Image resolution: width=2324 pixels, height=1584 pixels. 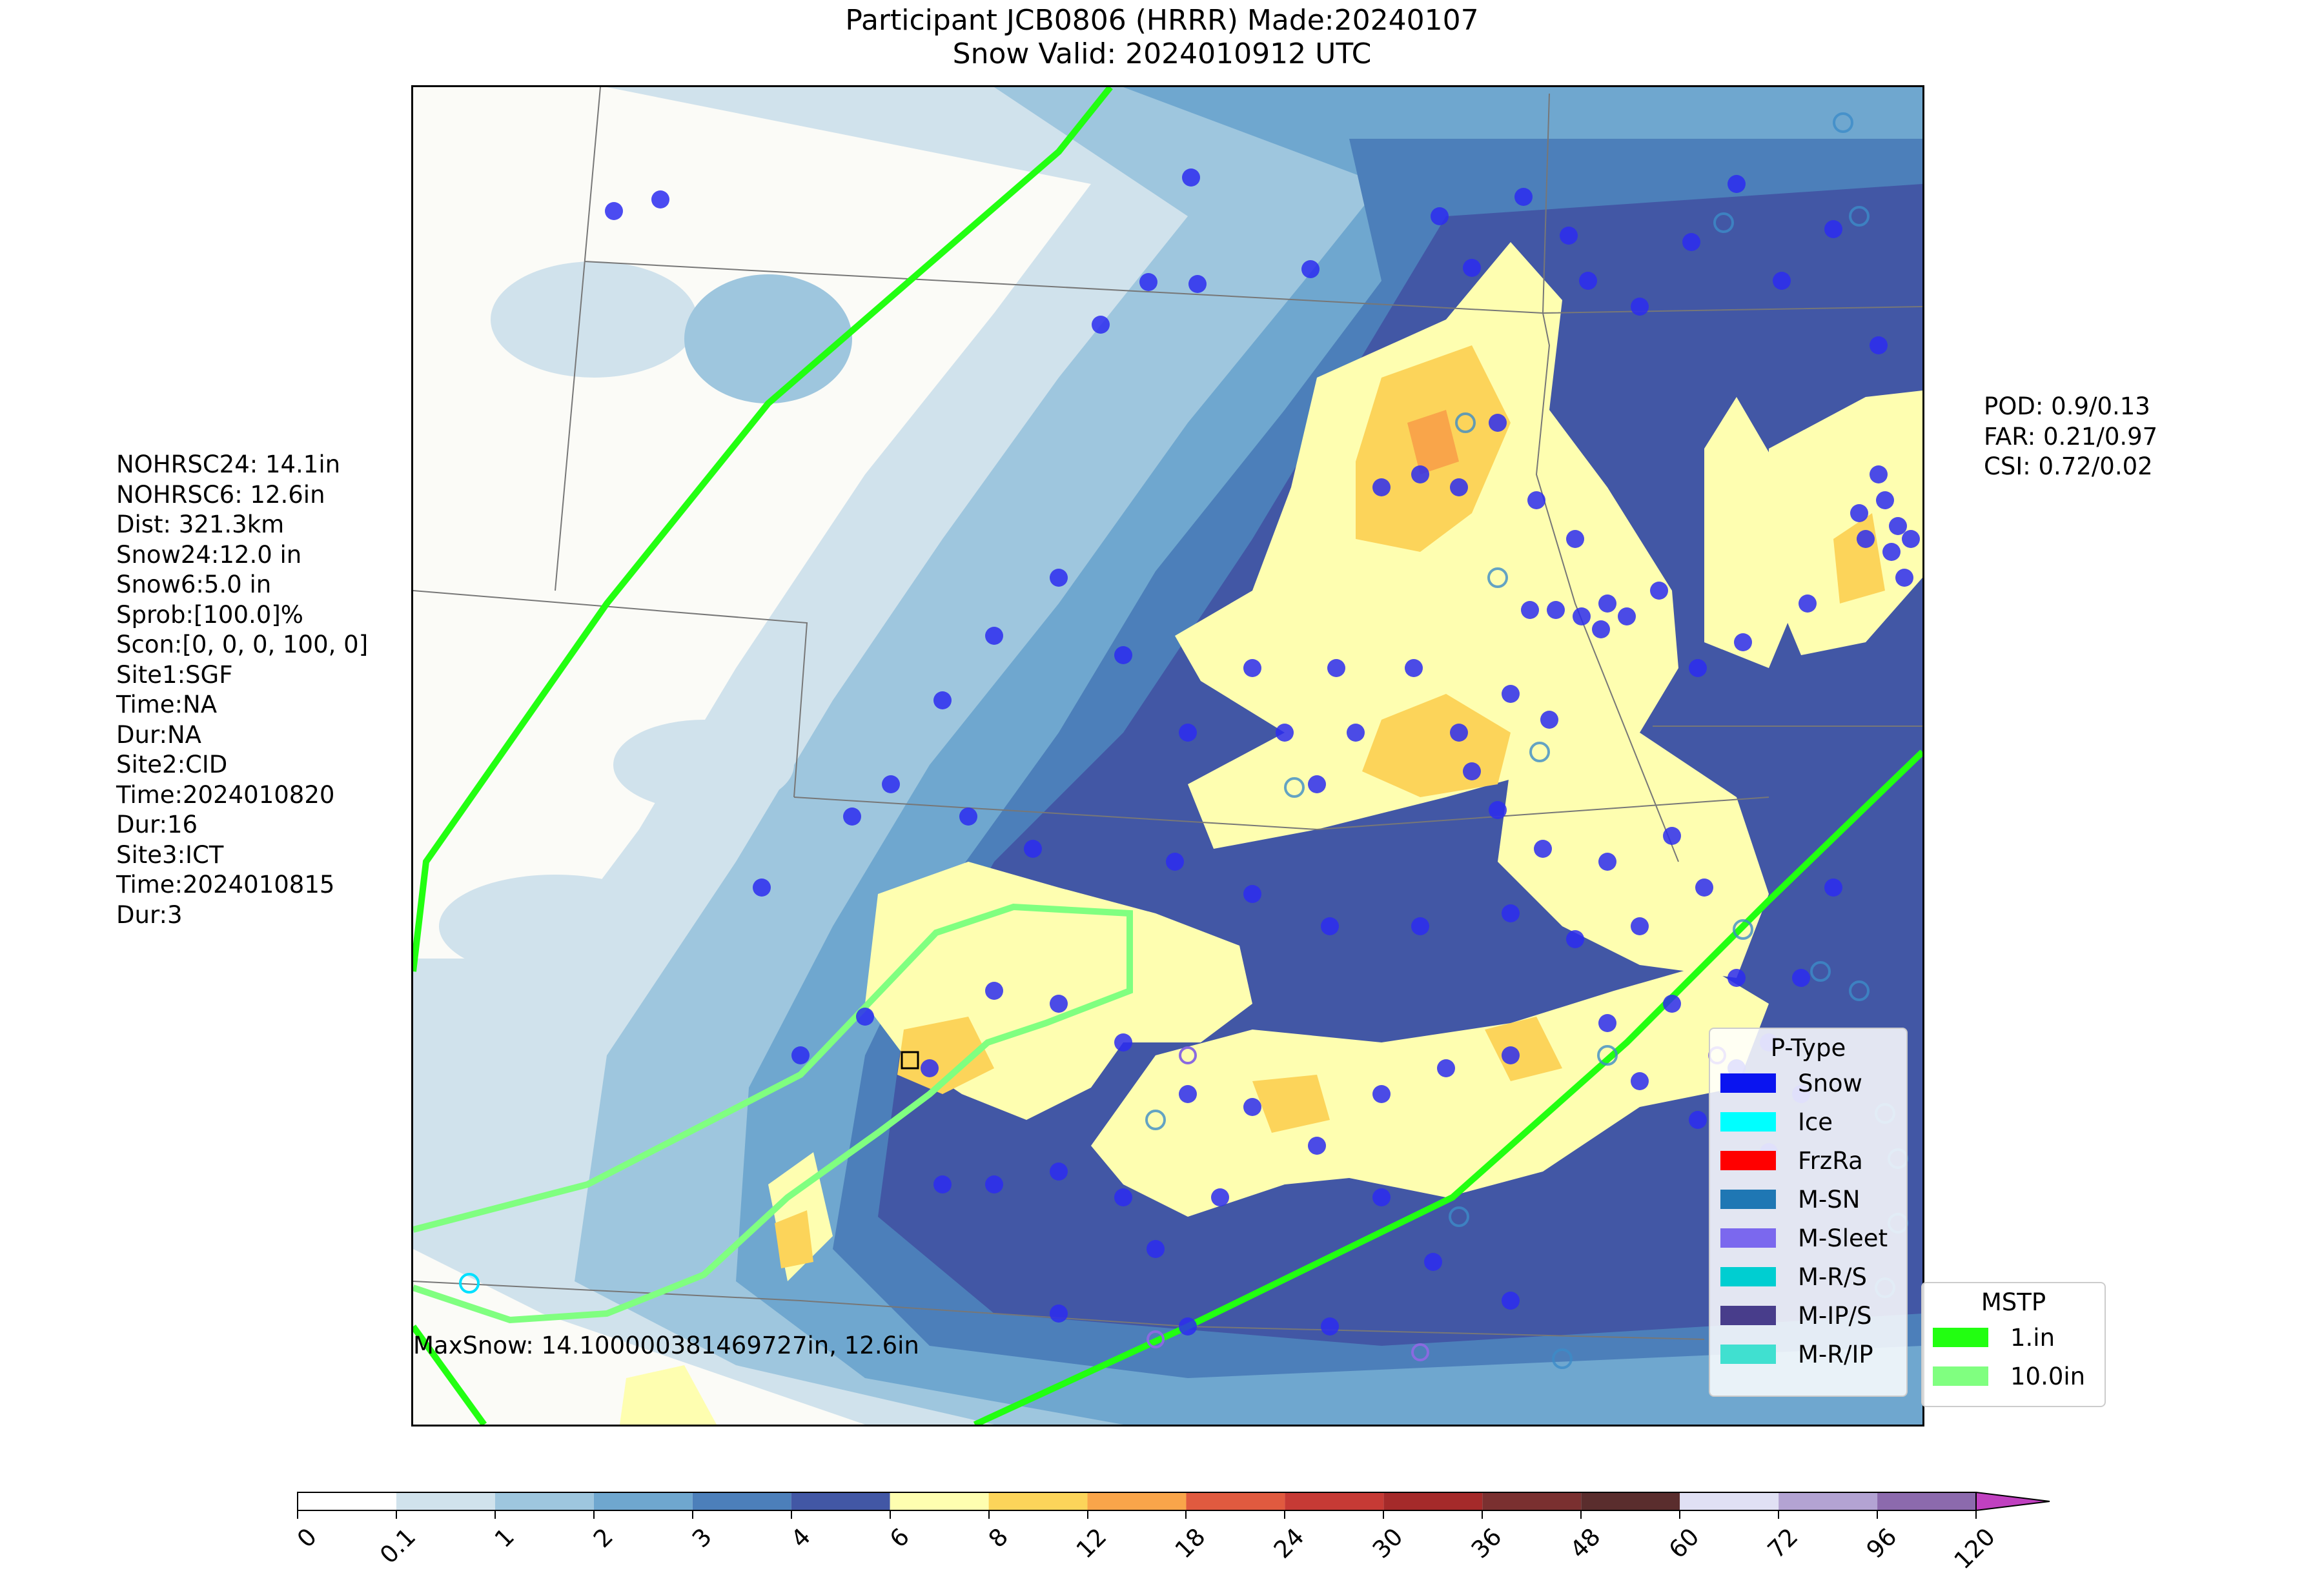 I want to click on legend-label: M-IP/S, so click(x=1835, y=1315).